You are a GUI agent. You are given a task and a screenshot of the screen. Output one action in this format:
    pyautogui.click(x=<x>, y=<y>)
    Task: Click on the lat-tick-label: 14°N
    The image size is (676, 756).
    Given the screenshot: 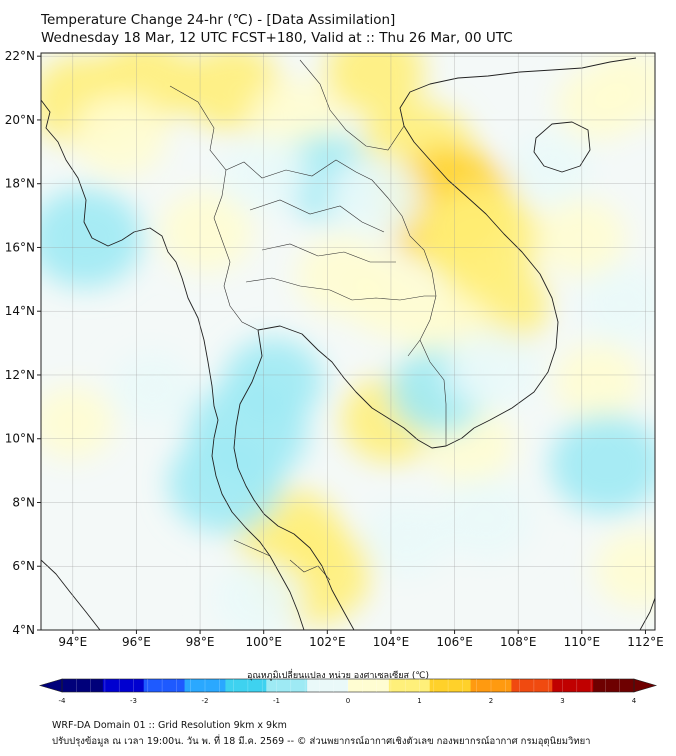 What is the action you would take?
    pyautogui.click(x=20, y=311)
    